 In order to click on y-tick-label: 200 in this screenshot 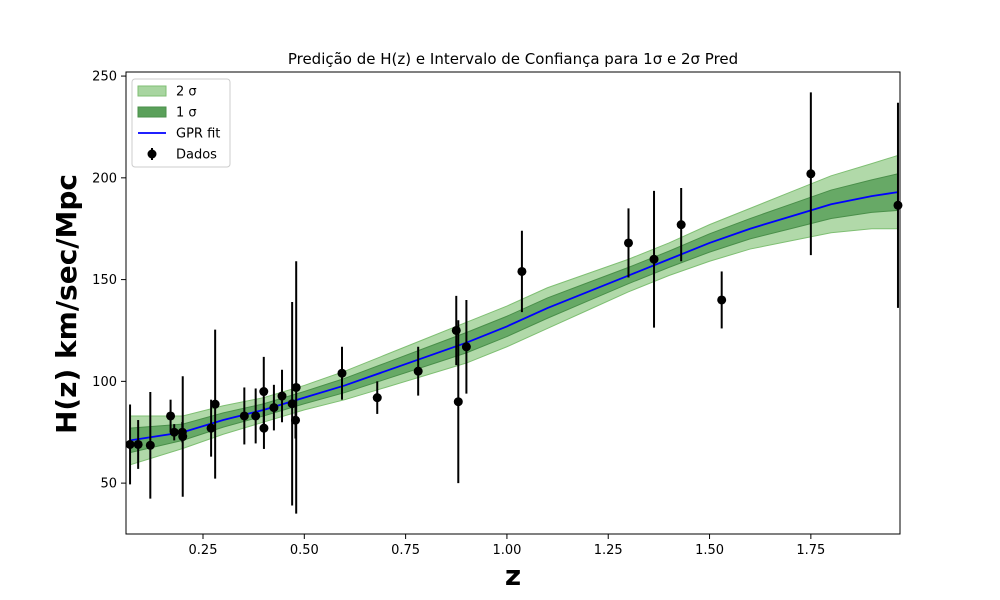, I will do `click(104, 178)`.